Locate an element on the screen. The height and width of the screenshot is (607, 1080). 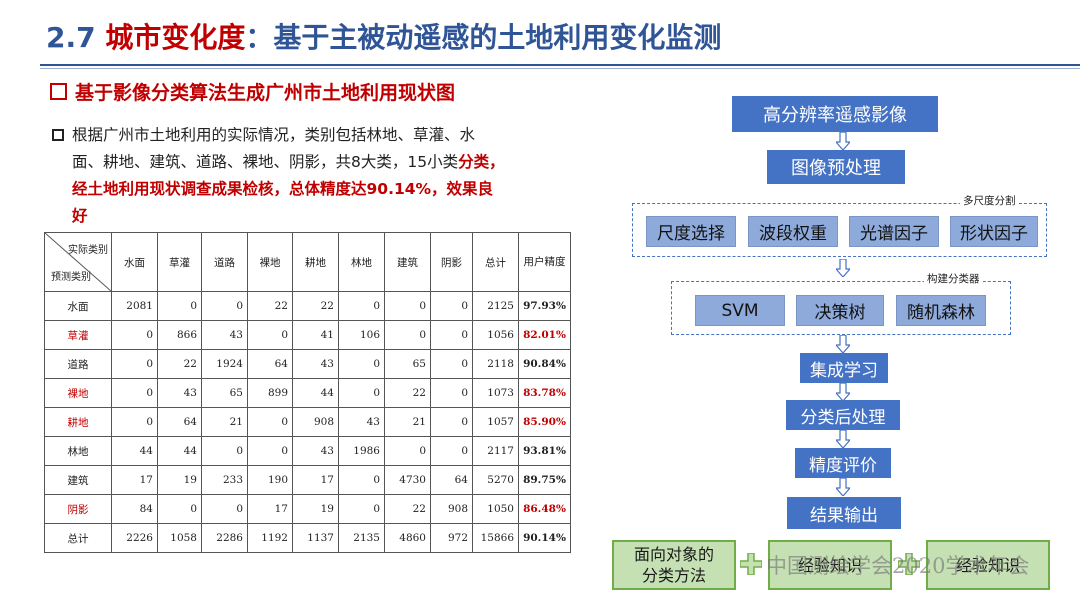
table-cell: 1056 is located at coordinates (495, 335).